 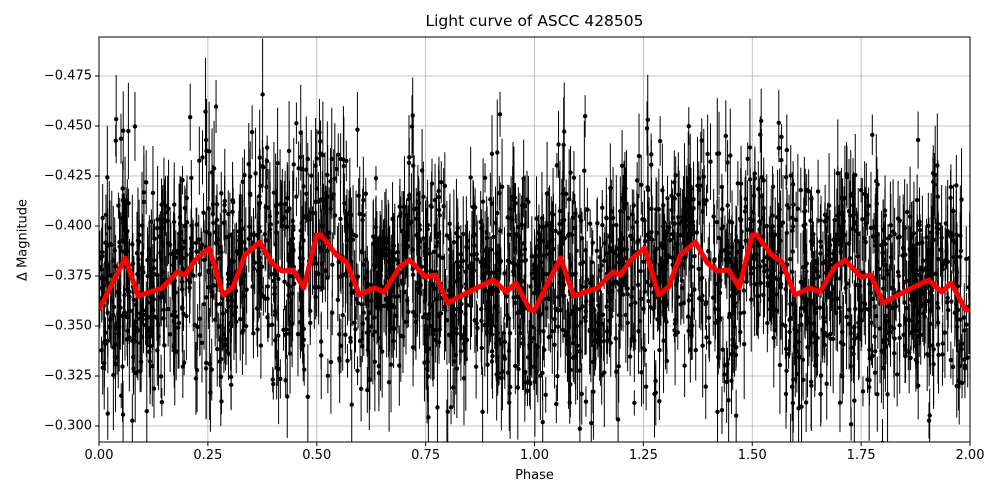 What do you see at coordinates (67, 226) in the screenshot?
I see `y-tick-label: −0.400` at bounding box center [67, 226].